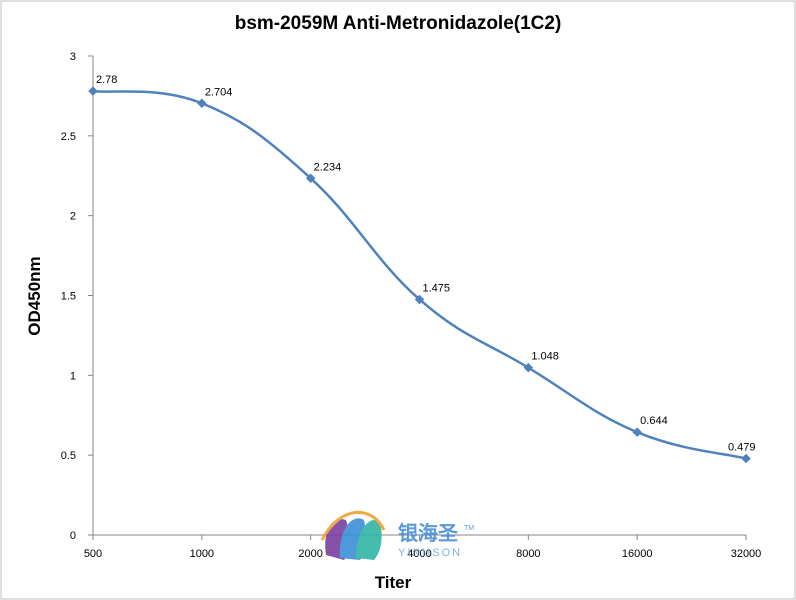 This screenshot has height=600, width=796. What do you see at coordinates (73, 376) in the screenshot?
I see `y-tick-label: 1` at bounding box center [73, 376].